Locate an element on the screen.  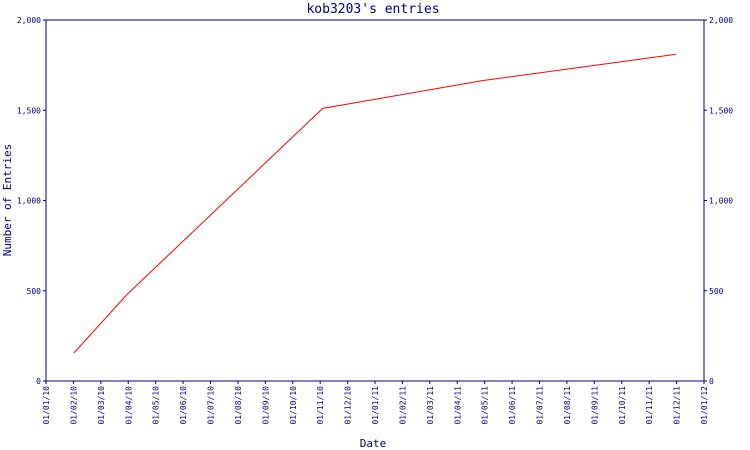
y-axis-left: 0 500 1,000 1,500 2,000 is located at coordinates (31, 201).